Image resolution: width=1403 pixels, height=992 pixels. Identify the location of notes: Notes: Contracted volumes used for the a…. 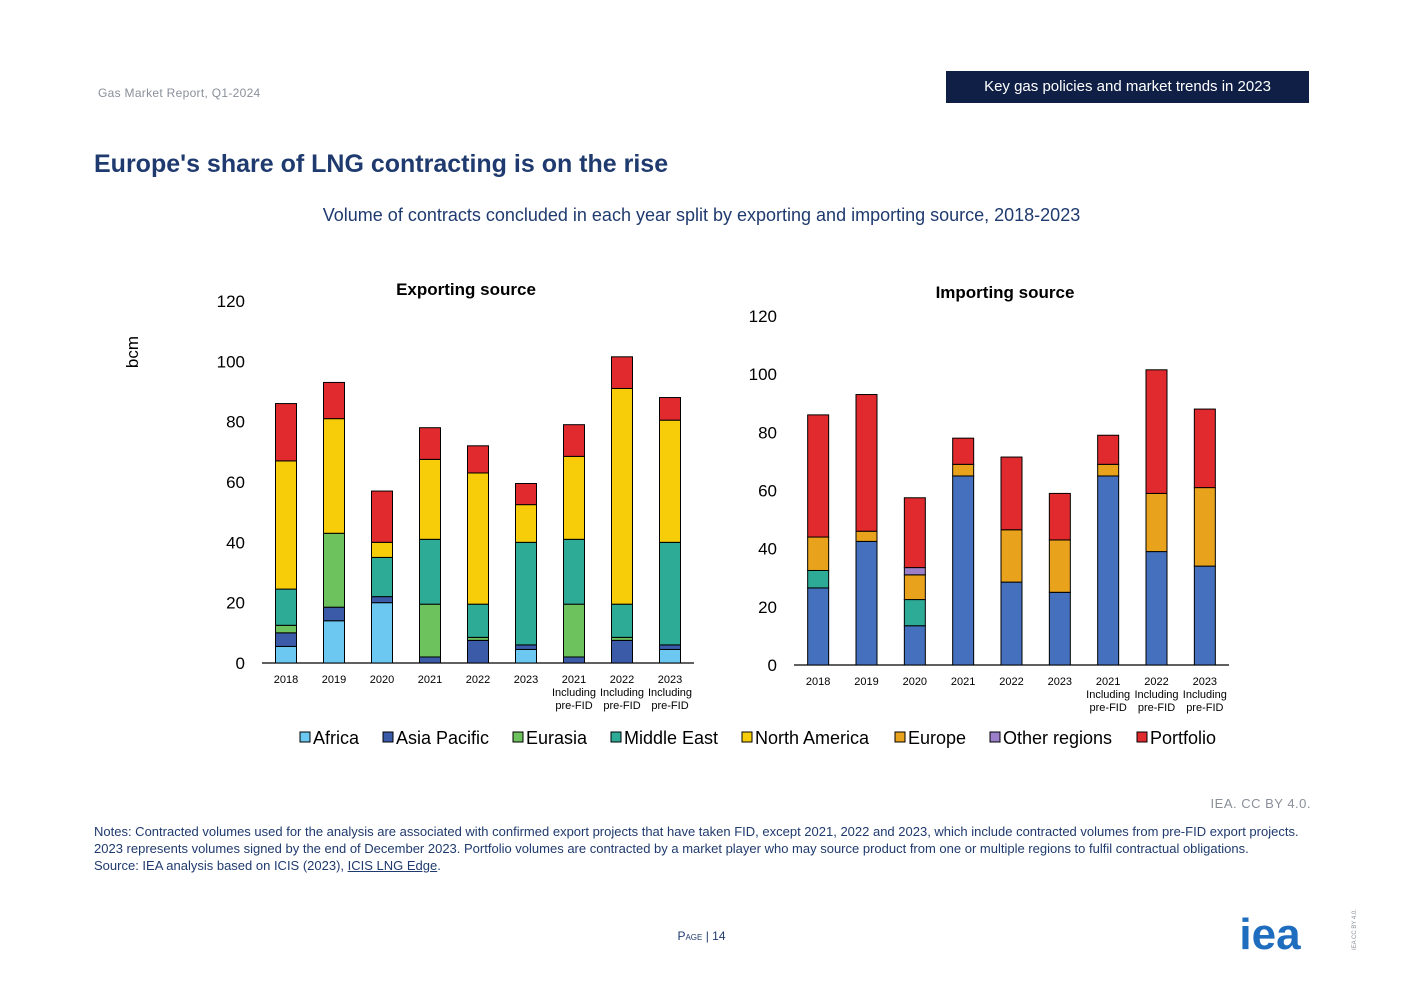
(704, 848).